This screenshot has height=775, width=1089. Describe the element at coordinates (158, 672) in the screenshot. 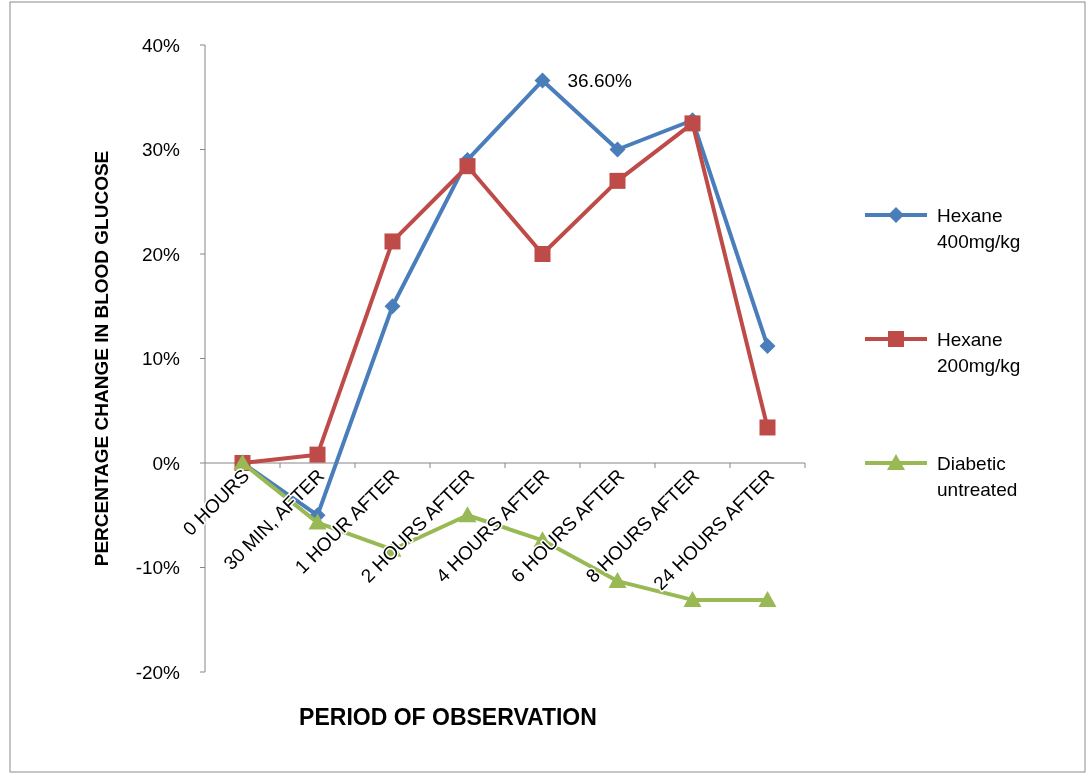

I see `y-tick-label: -20%` at that location.